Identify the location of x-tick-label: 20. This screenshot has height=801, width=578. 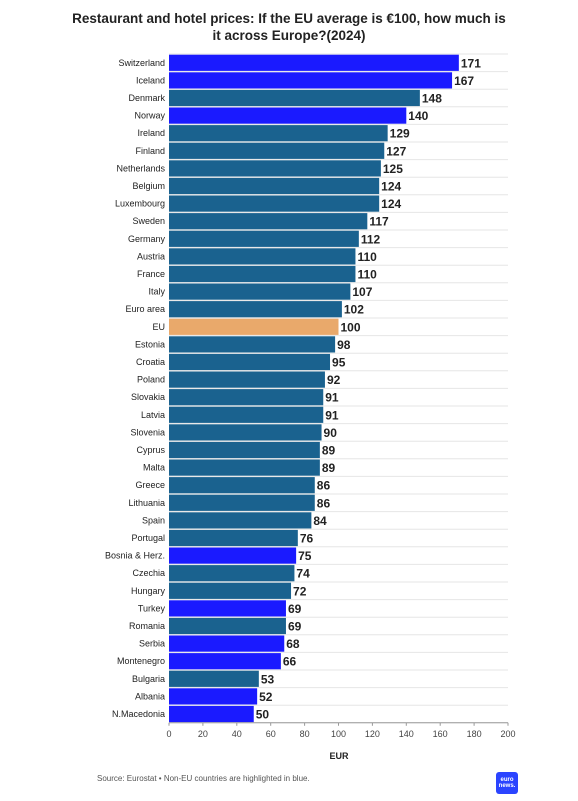
(203, 734).